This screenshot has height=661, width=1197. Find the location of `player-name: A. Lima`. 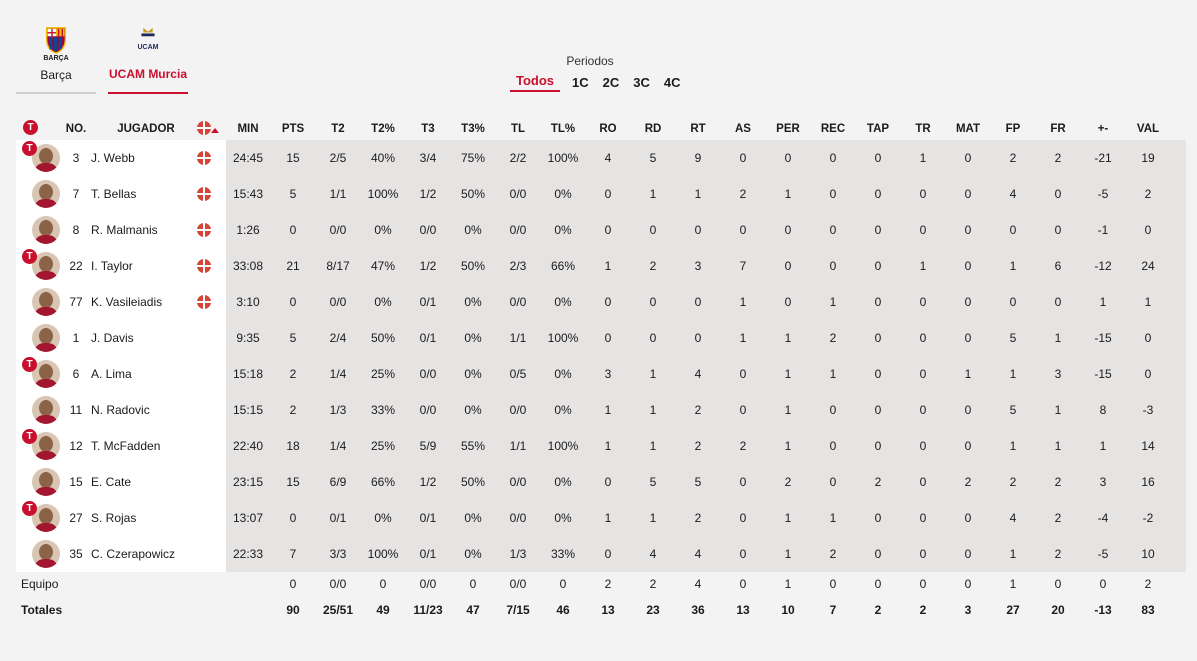

player-name: A. Lima is located at coordinates (111, 374).